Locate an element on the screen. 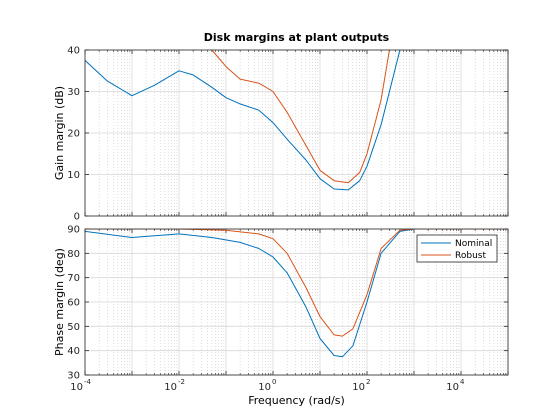  x-tick-exponent: 4 is located at coordinates (462, 382).